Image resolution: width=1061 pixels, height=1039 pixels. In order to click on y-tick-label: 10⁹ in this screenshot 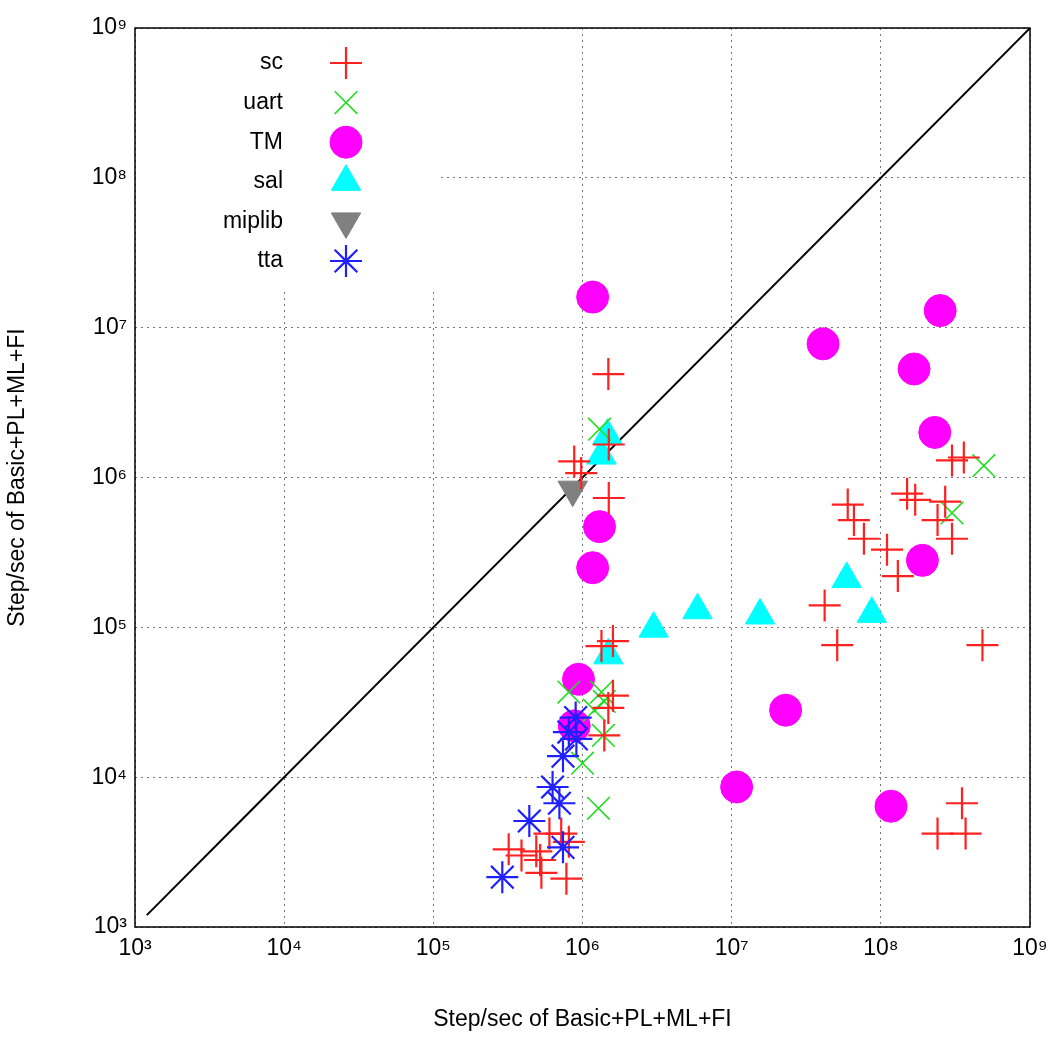, I will do `click(109, 26)`.